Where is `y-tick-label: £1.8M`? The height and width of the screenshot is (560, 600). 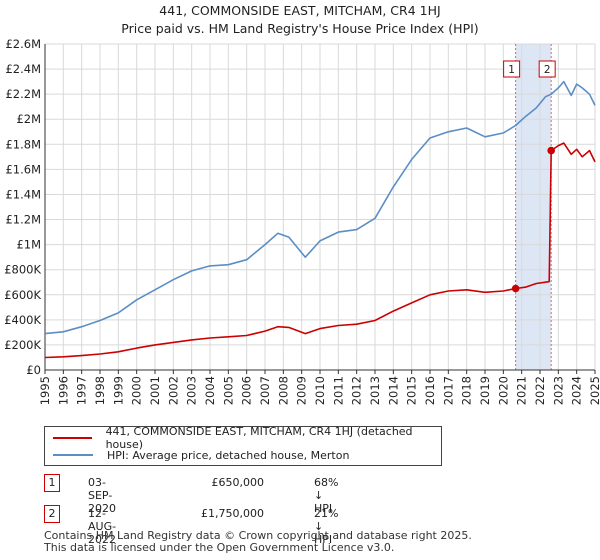
y-tick-label: £1.8M is located at coordinates (23, 144).